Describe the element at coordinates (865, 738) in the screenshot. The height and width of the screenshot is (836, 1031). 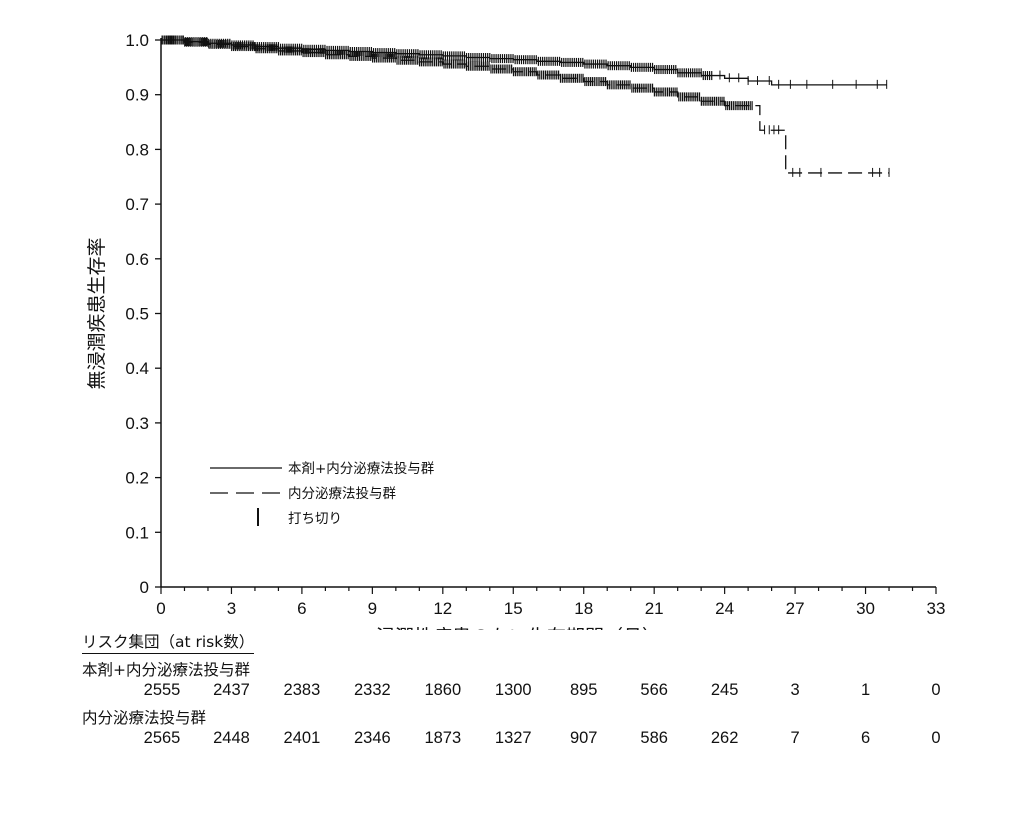
I see `risk-count: 6` at that location.